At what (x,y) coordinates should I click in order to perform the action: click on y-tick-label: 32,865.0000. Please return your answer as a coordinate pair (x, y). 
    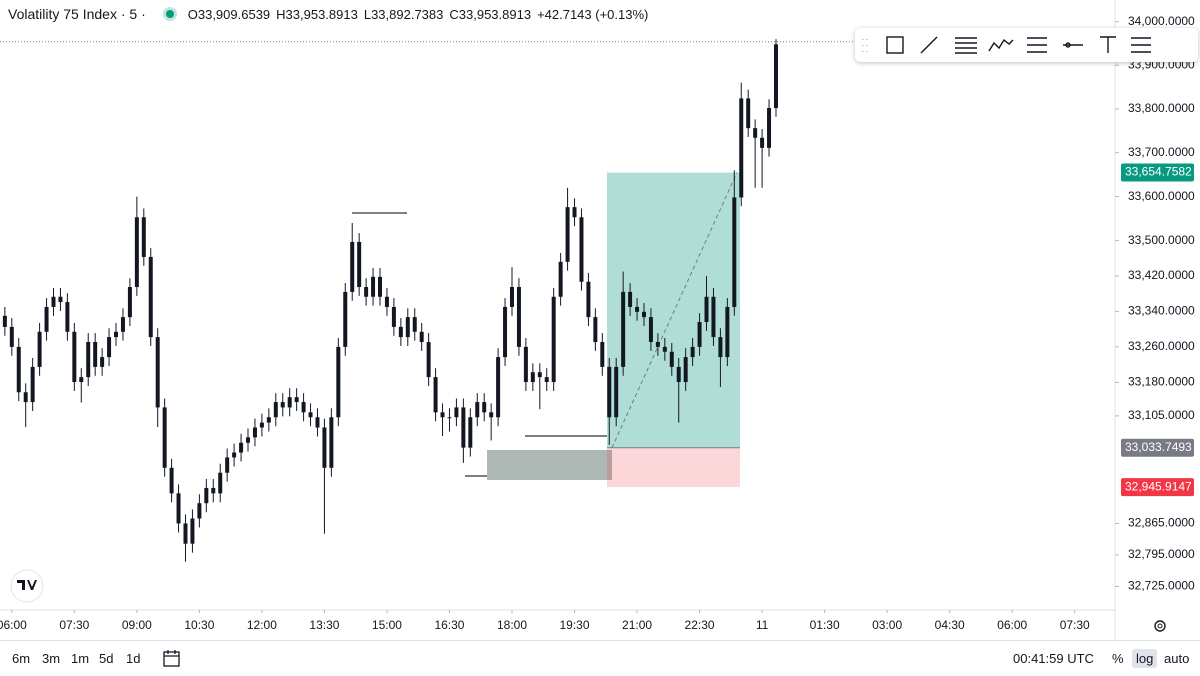
    Looking at the image, I should click on (1161, 523).